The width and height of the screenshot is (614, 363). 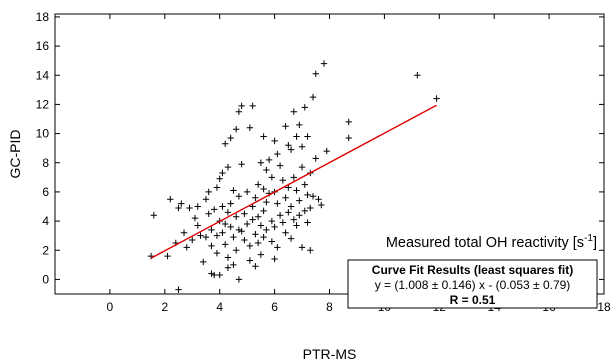 What do you see at coordinates (15, 154) in the screenshot?
I see `y-axis-label: GC-PID` at bounding box center [15, 154].